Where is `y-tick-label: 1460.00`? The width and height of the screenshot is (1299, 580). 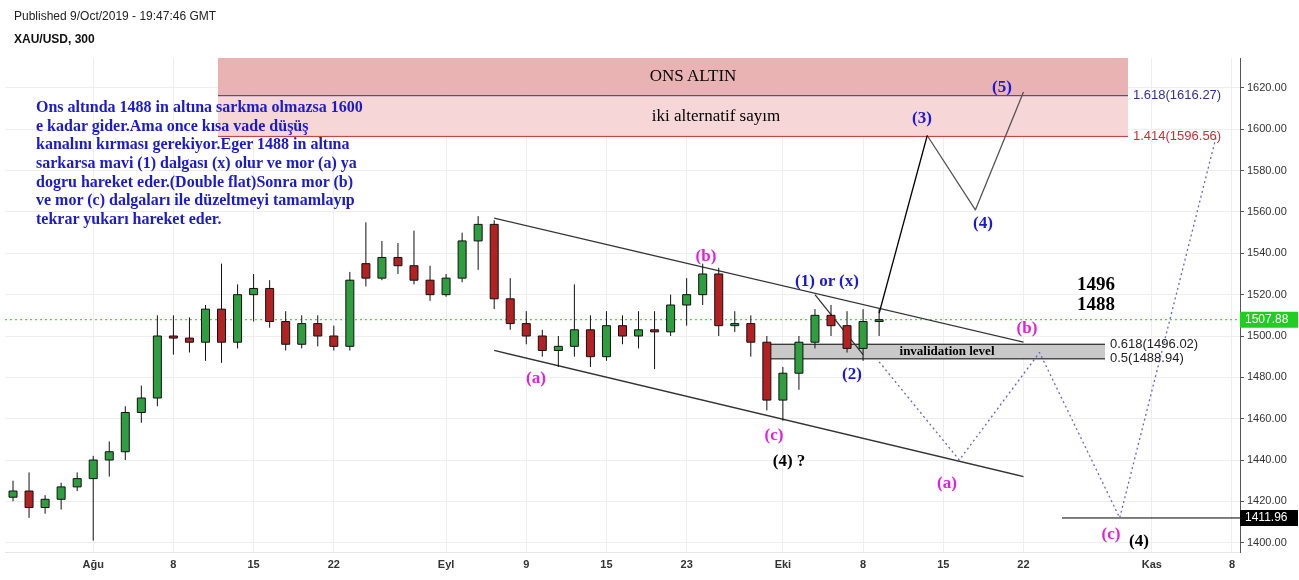 y-tick-label: 1460.00 is located at coordinates (1267, 417).